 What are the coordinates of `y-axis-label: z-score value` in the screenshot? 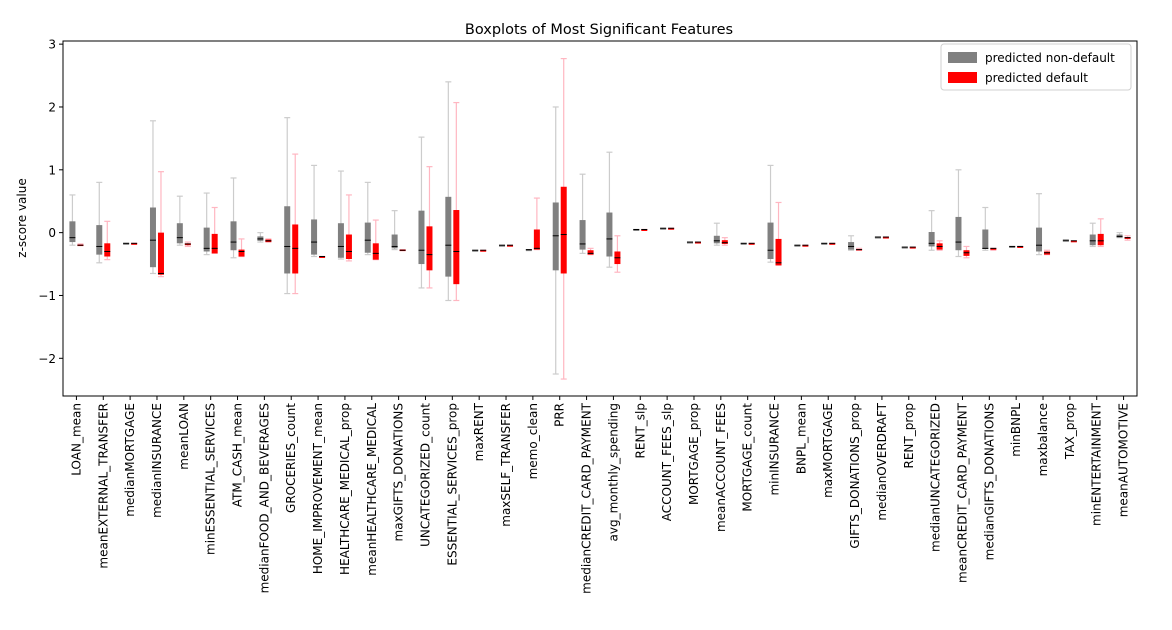 It's located at (22, 217).